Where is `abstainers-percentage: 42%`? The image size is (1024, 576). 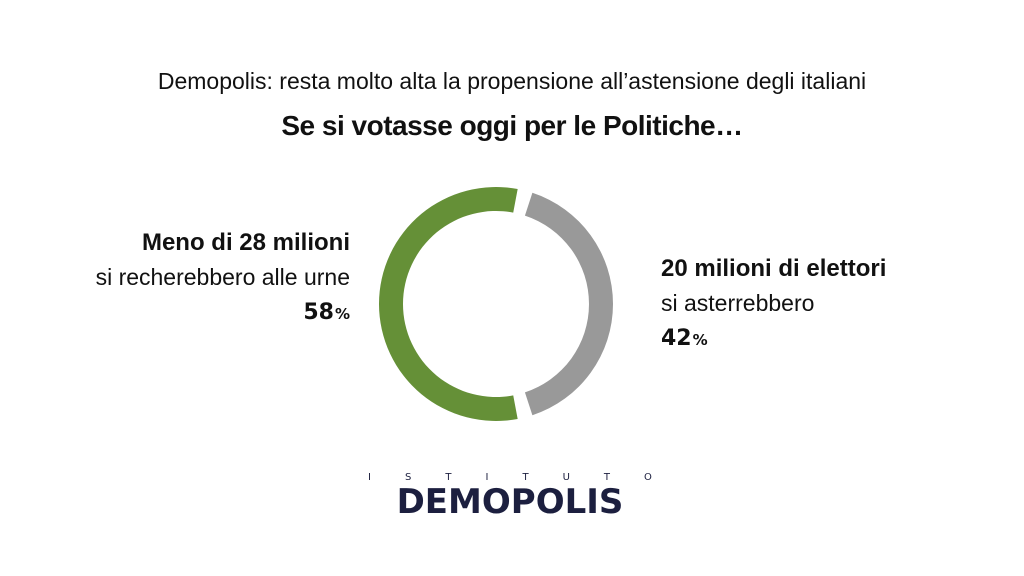 abstainers-percentage: 42% is located at coordinates (773, 339).